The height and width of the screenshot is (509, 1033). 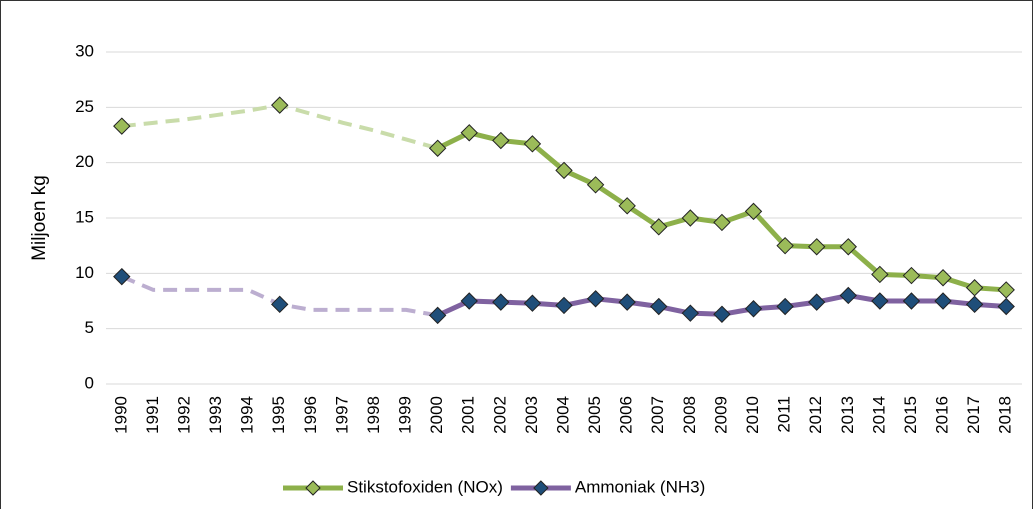 I want to click on y-axis-label: Miljoen kg, so click(x=39, y=218).